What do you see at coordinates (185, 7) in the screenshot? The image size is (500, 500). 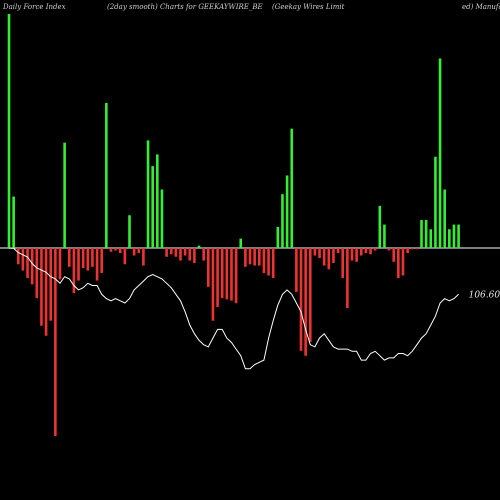 I see `chart-subtitle: (2day smooth) Charts for GEEKAYWIRE_BE` at bounding box center [185, 7].